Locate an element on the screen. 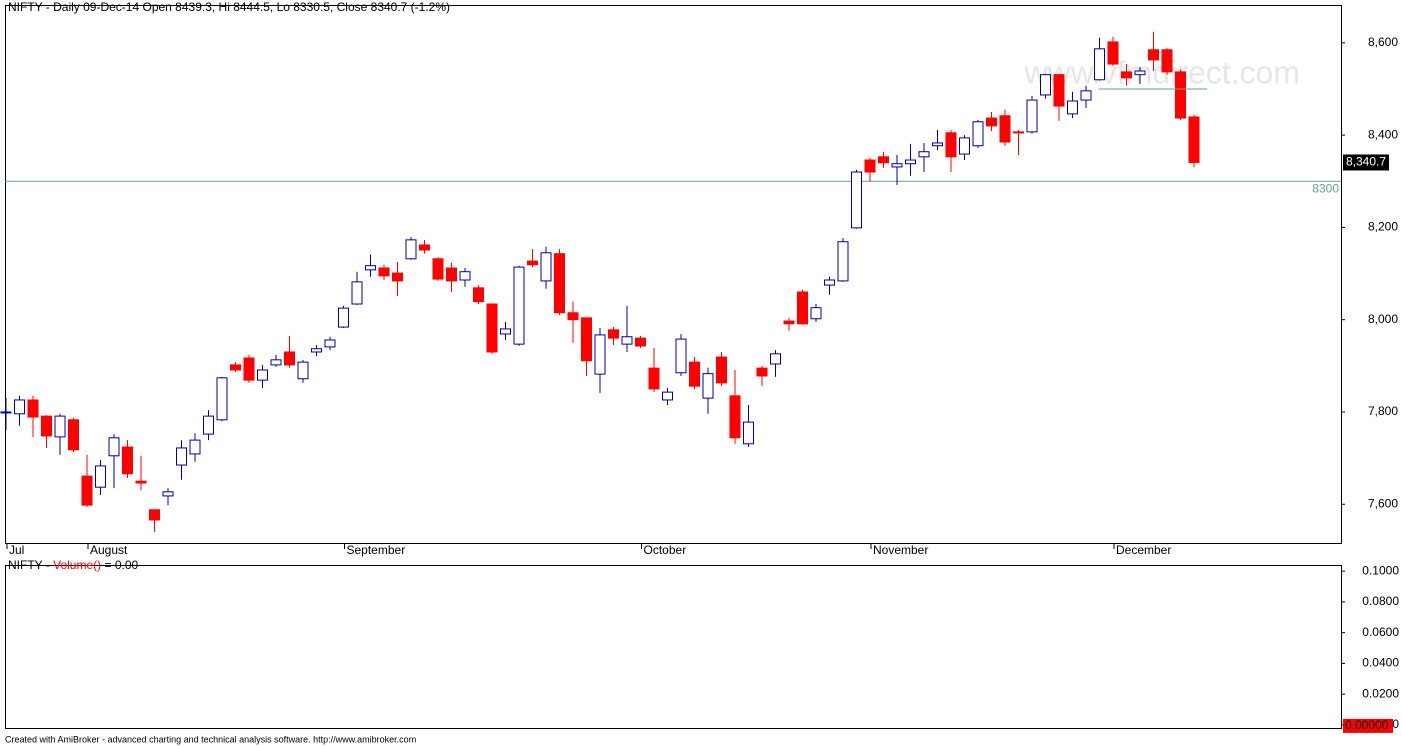  y-tick-label: 0.0600 is located at coordinates (1380, 632).